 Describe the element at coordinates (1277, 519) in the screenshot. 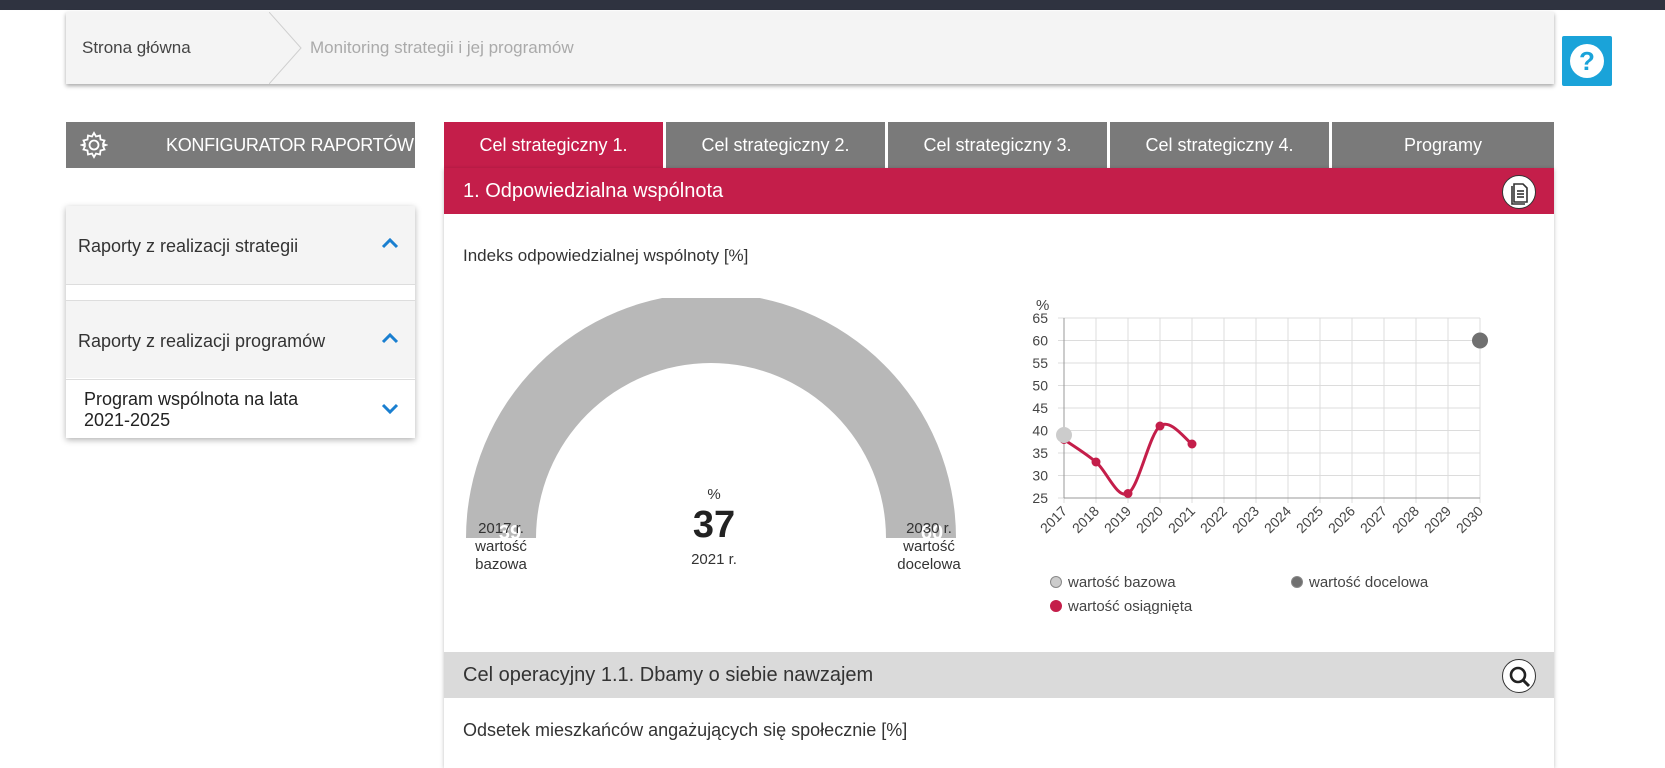

I see `x-tick-label: 2024` at that location.